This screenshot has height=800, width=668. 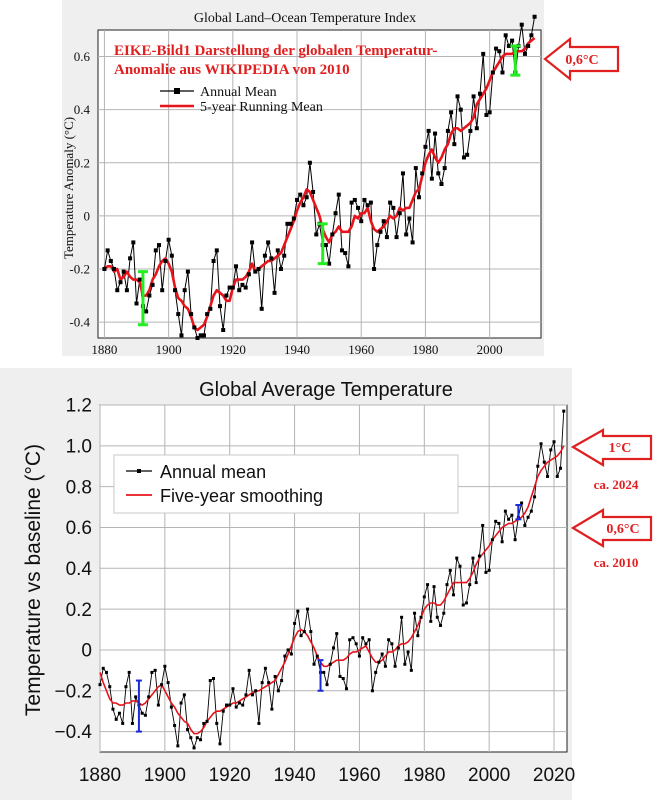 I want to click on y-tick-label: -0.4, so click(x=79, y=322).